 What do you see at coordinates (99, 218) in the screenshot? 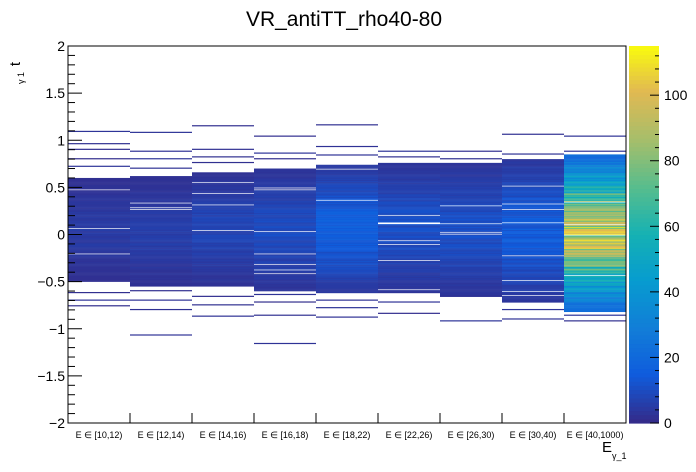
I see `heatmap-column` at bounding box center [99, 218].